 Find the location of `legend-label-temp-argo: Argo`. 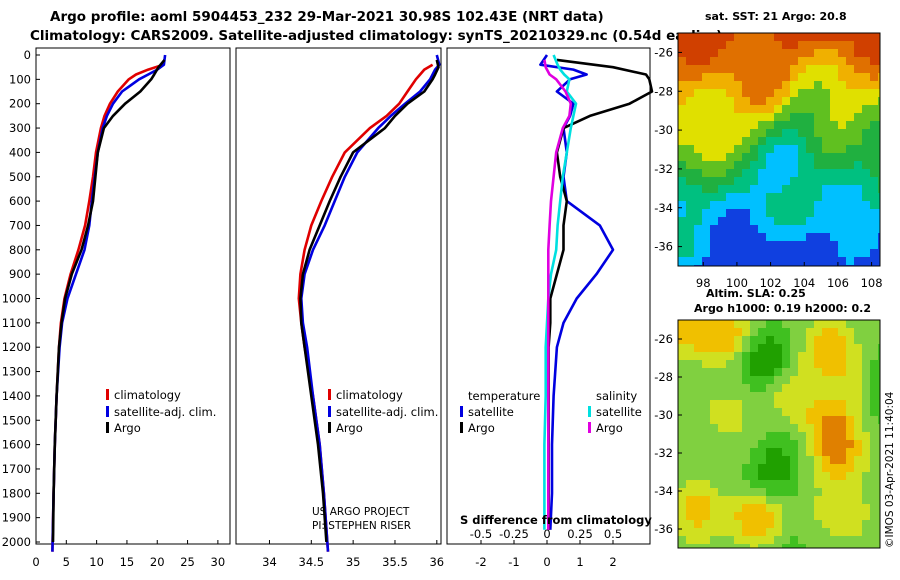

legend-label-temp-argo: Argo is located at coordinates (481, 428).